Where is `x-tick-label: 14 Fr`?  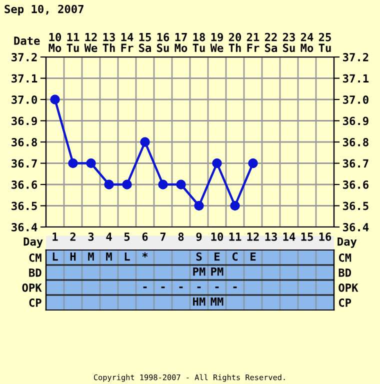
x-tick-label: 14 Fr is located at coordinates (127, 42).